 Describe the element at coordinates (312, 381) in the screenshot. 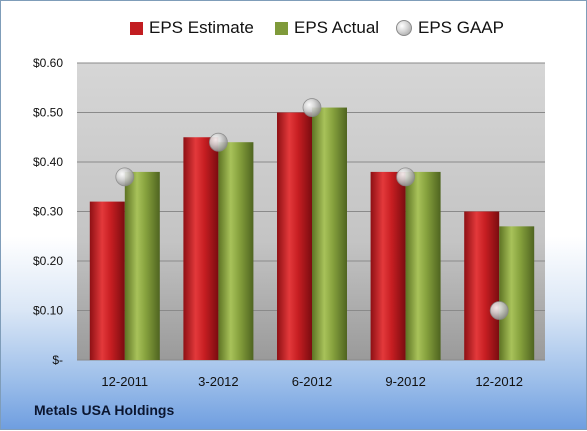

I see `x-tick-label: 6-2012` at that location.